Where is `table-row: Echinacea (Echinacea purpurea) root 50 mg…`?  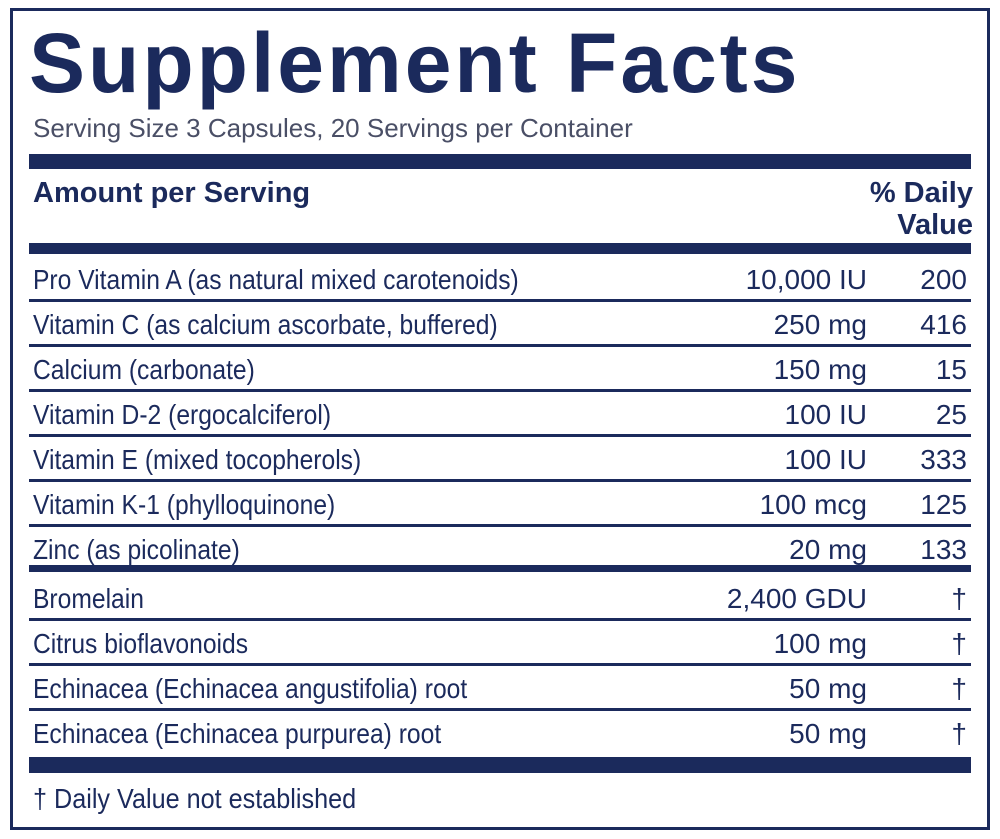 table-row: Echinacea (Echinacea purpurea) root 50 mg… is located at coordinates (500, 733).